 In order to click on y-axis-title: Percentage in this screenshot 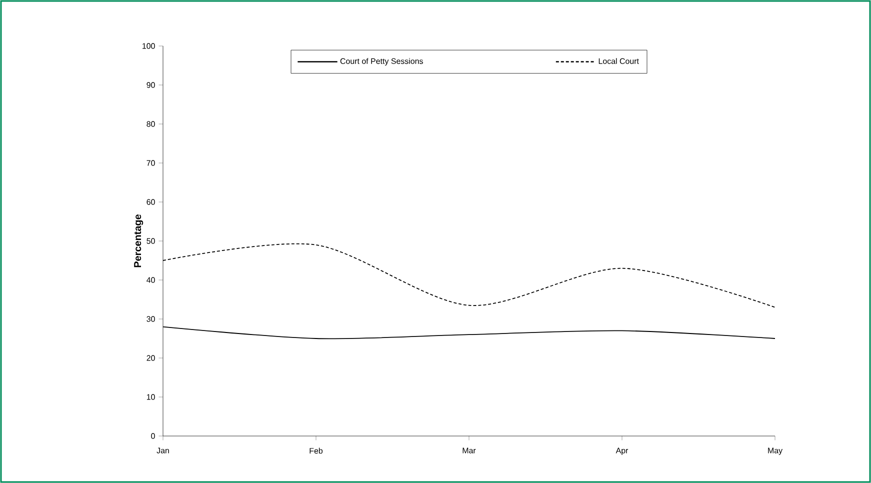, I will do `click(139, 241)`.